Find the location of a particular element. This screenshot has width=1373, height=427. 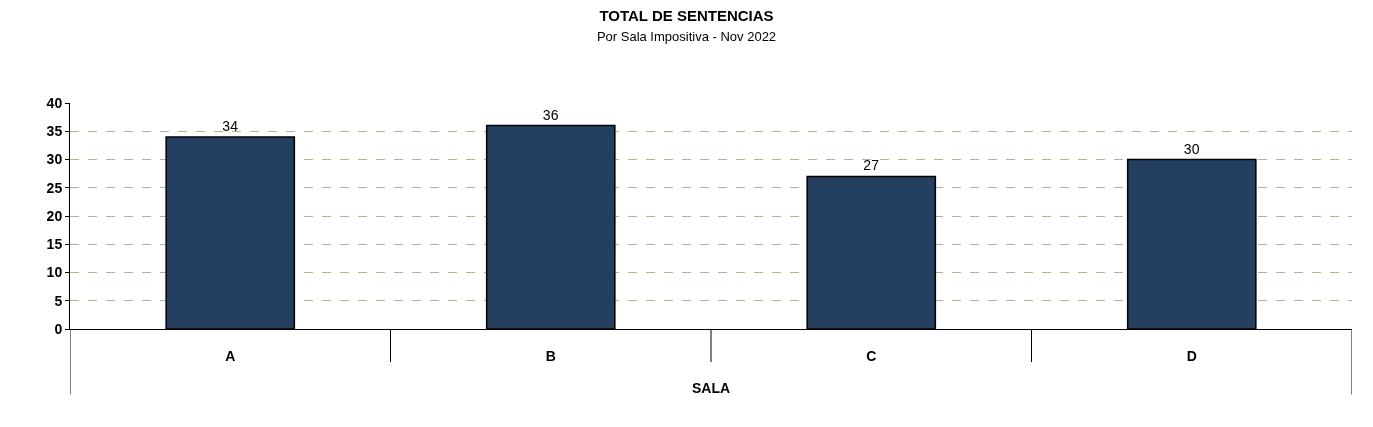

x-tick-label: B is located at coordinates (550, 355).